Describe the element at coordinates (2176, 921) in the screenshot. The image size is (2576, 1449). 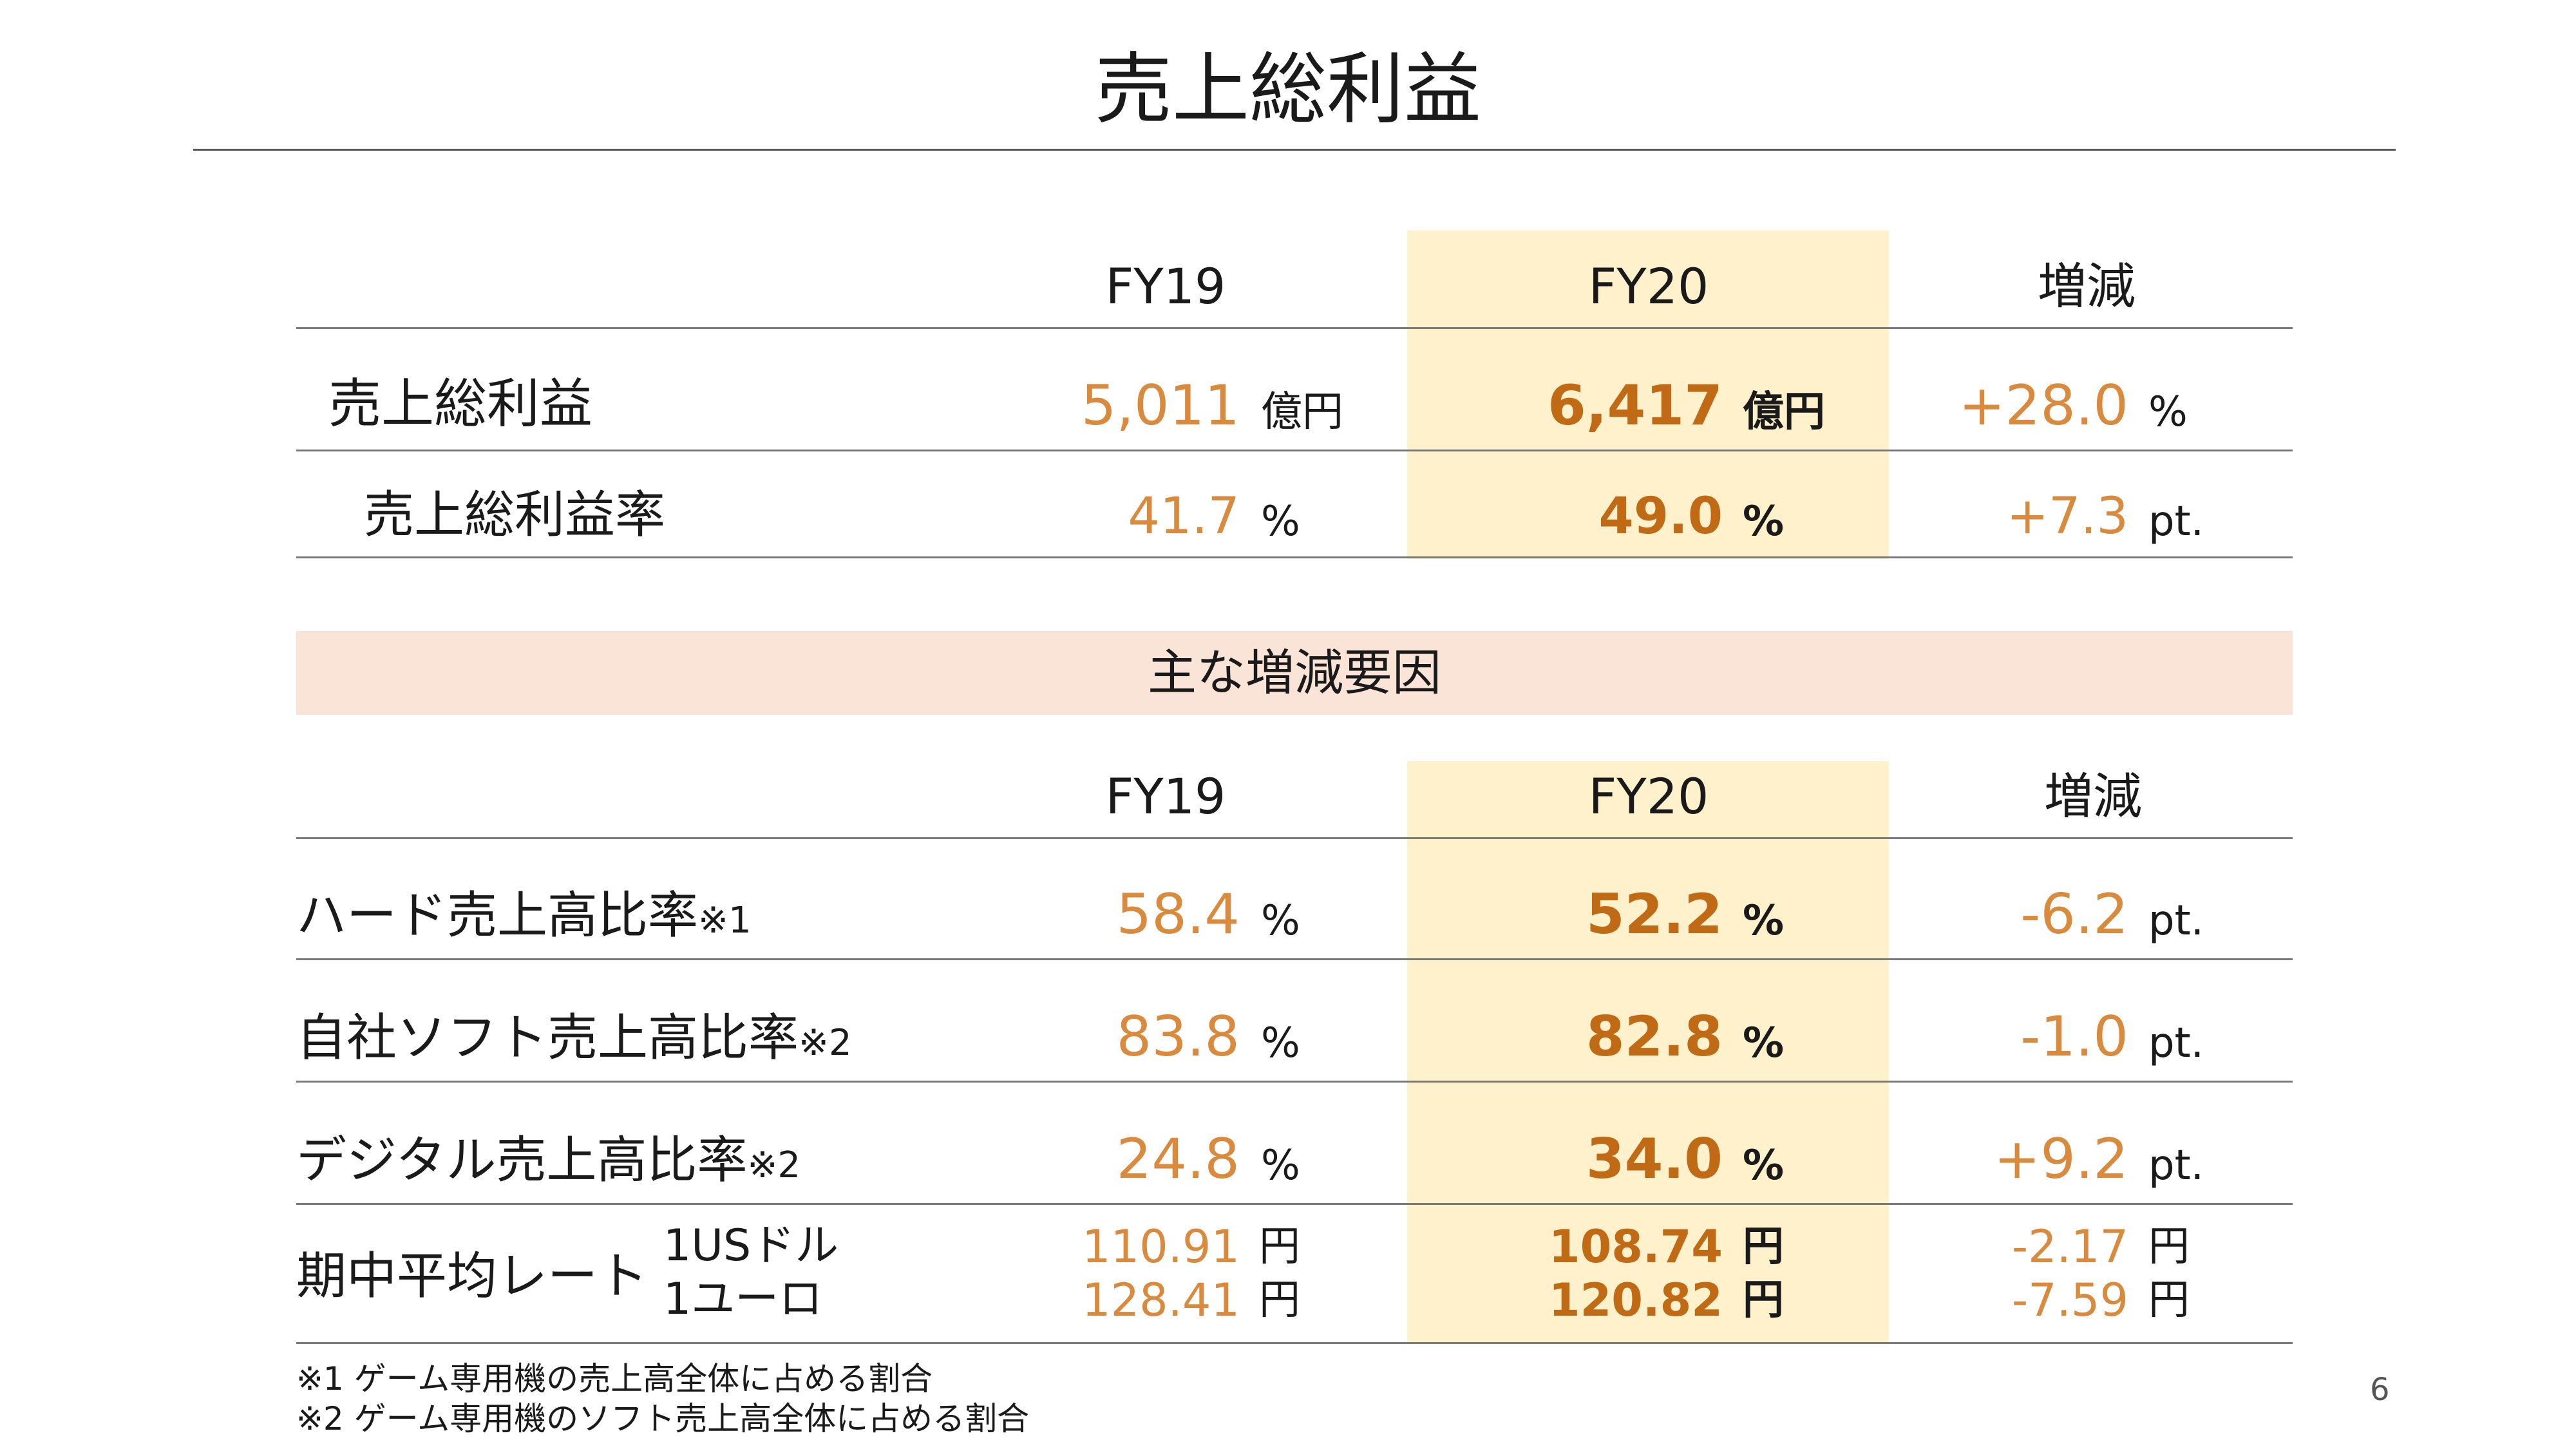
I see `hardware-ratio-change-unit: pt.` at that location.